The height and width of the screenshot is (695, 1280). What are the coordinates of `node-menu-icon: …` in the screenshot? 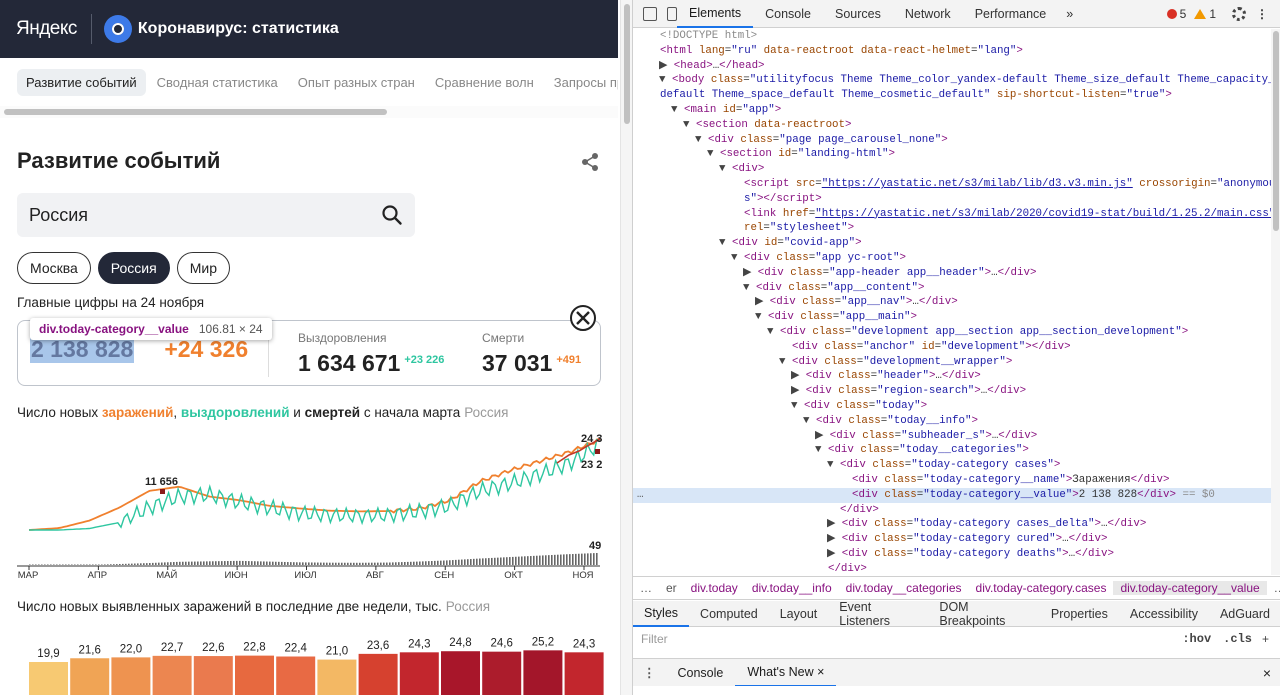 It's located at (640, 494).